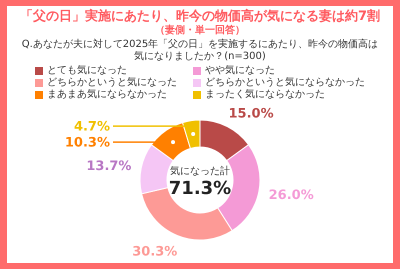 Image resolution: width=400 pixels, height=269 pixels. Describe the element at coordinates (200, 188) in the screenshot. I see `text: 71.3%` at that location.